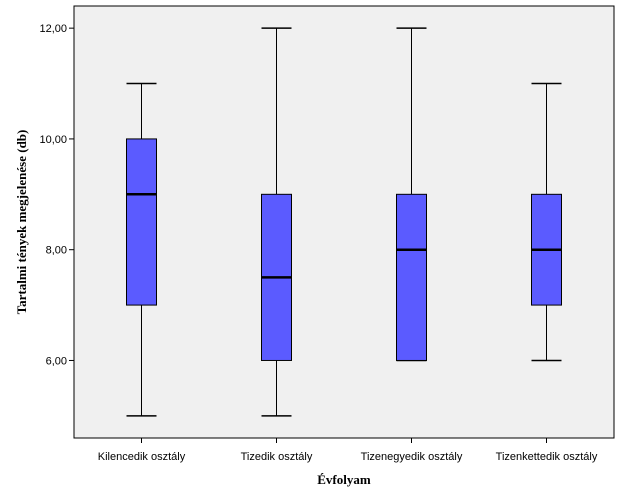 Image resolution: width=626 pixels, height=501 pixels. Describe the element at coordinates (53, 140) in the screenshot. I see `y-tick-label: 10,00` at that location.